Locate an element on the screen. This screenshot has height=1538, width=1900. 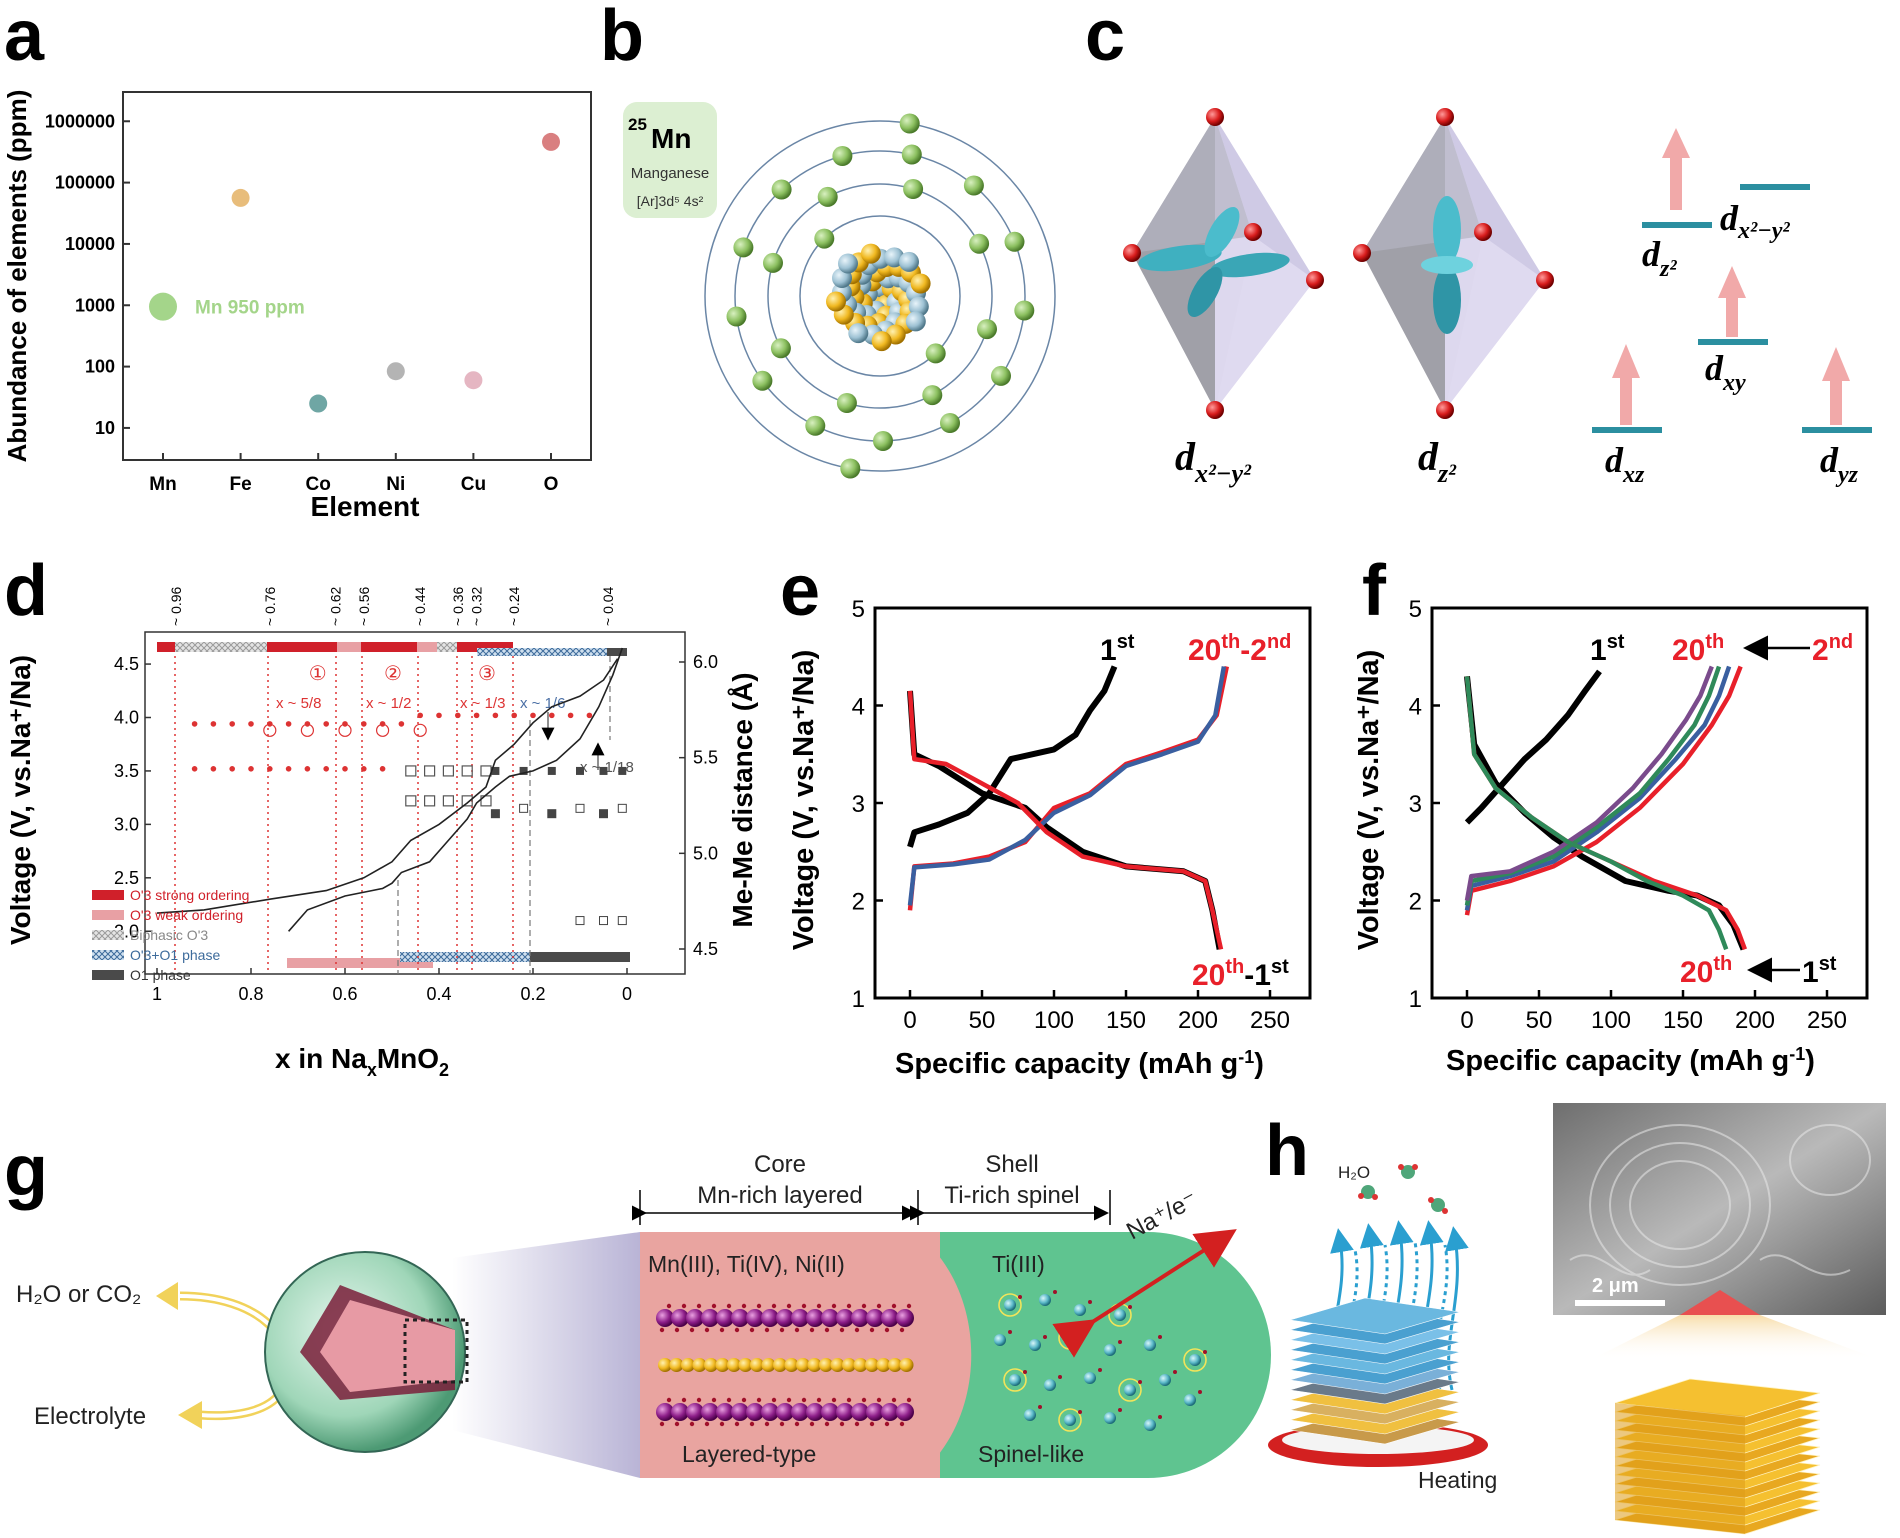
na-atom is located at coordinates (734, 1365).